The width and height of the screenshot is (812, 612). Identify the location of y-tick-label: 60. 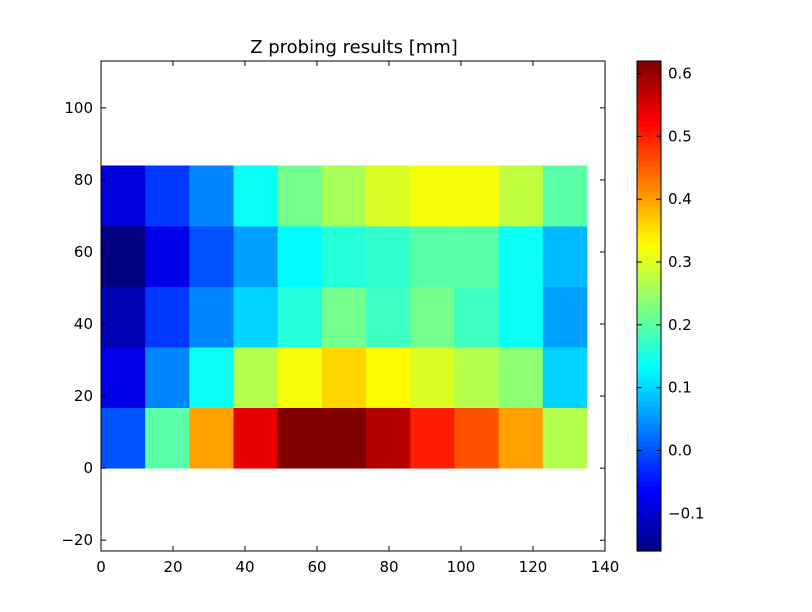
(83, 252).